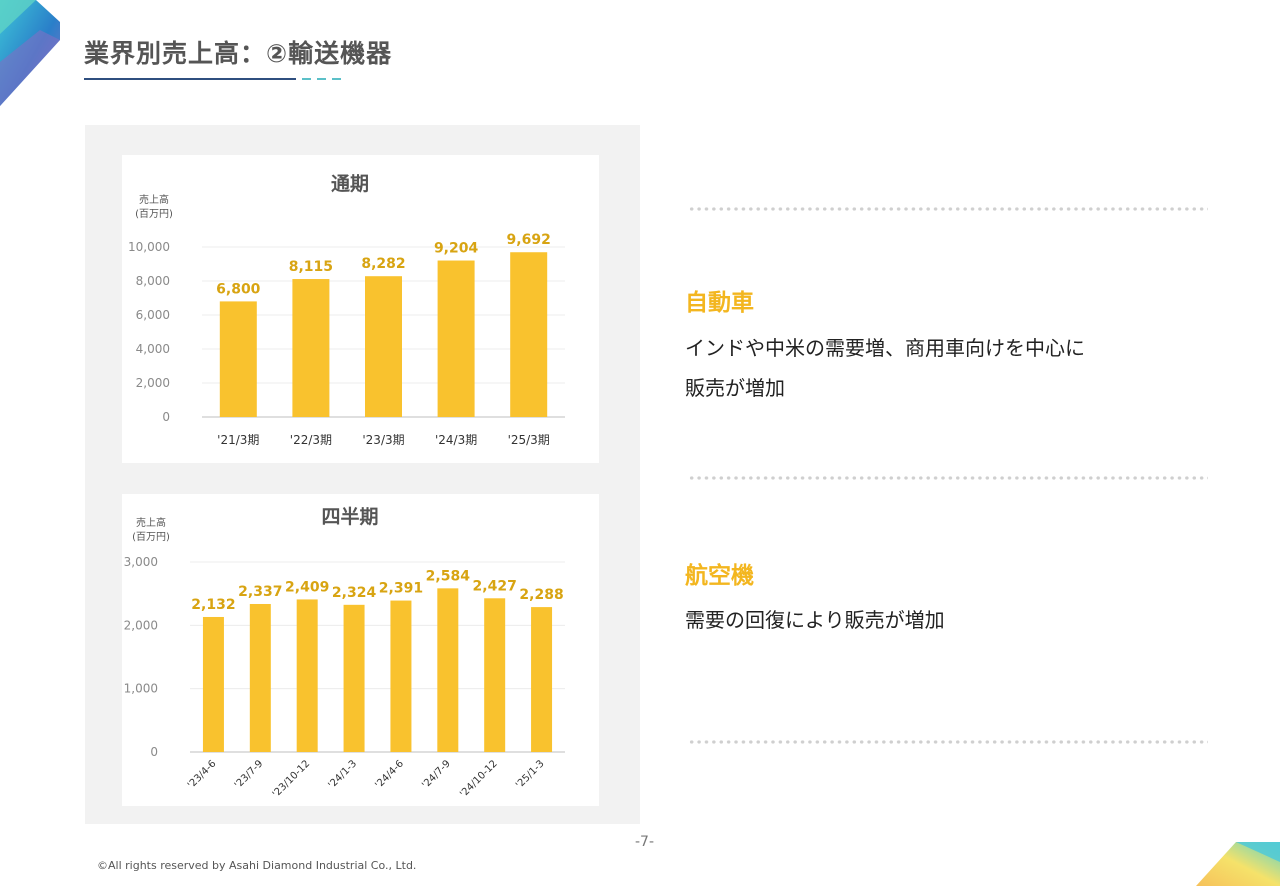  What do you see at coordinates (529, 440) in the screenshot?
I see `x-tick-label: '25/3期` at bounding box center [529, 440].